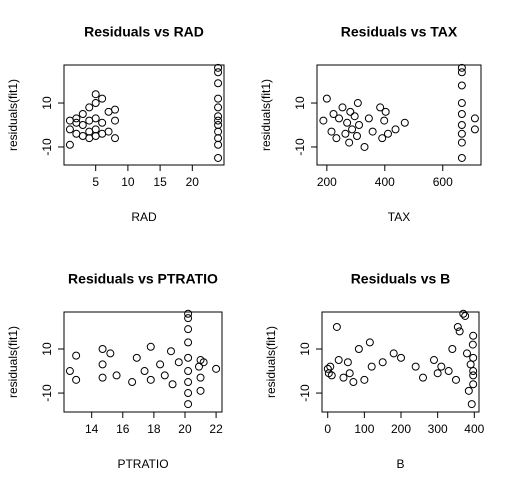  What do you see at coordinates (300, 103) in the screenshot?
I see `y-tick-label: 10` at bounding box center [300, 103].